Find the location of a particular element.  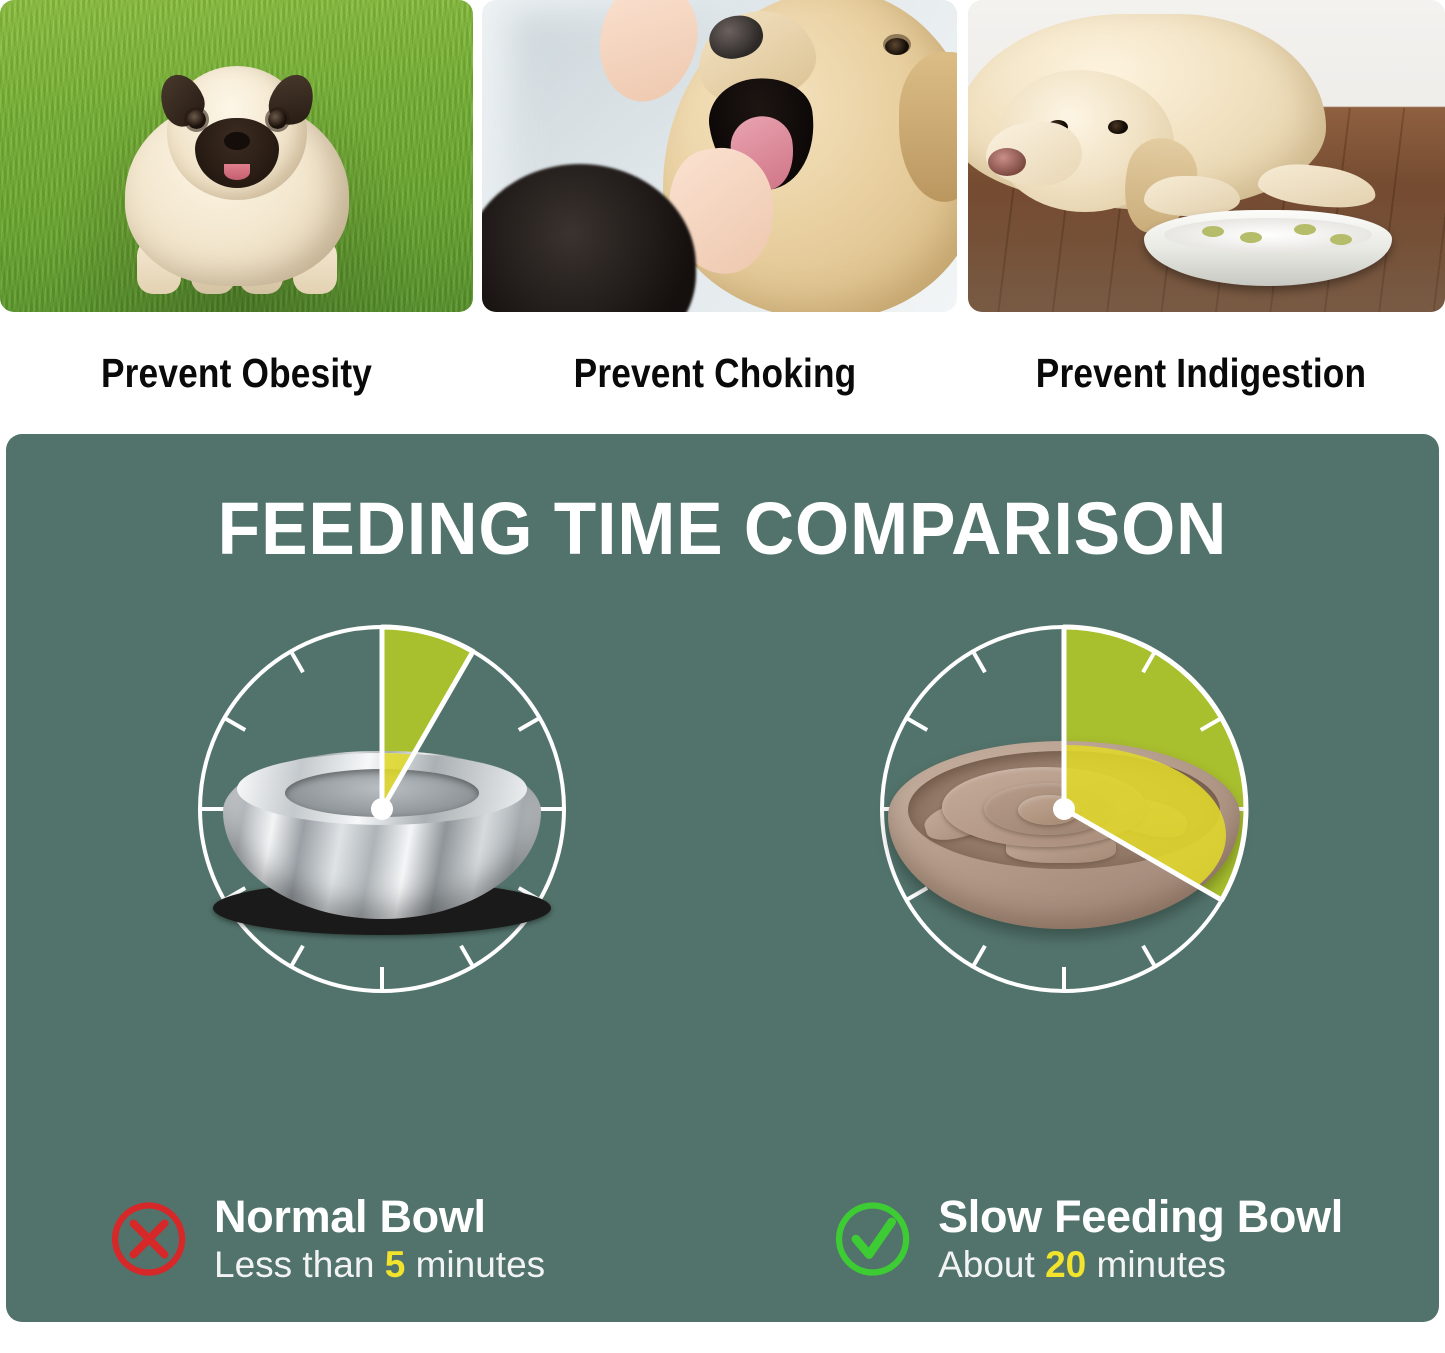

caption-prevent-indigestion: Prevent Indigestion is located at coordinates (1201, 372).